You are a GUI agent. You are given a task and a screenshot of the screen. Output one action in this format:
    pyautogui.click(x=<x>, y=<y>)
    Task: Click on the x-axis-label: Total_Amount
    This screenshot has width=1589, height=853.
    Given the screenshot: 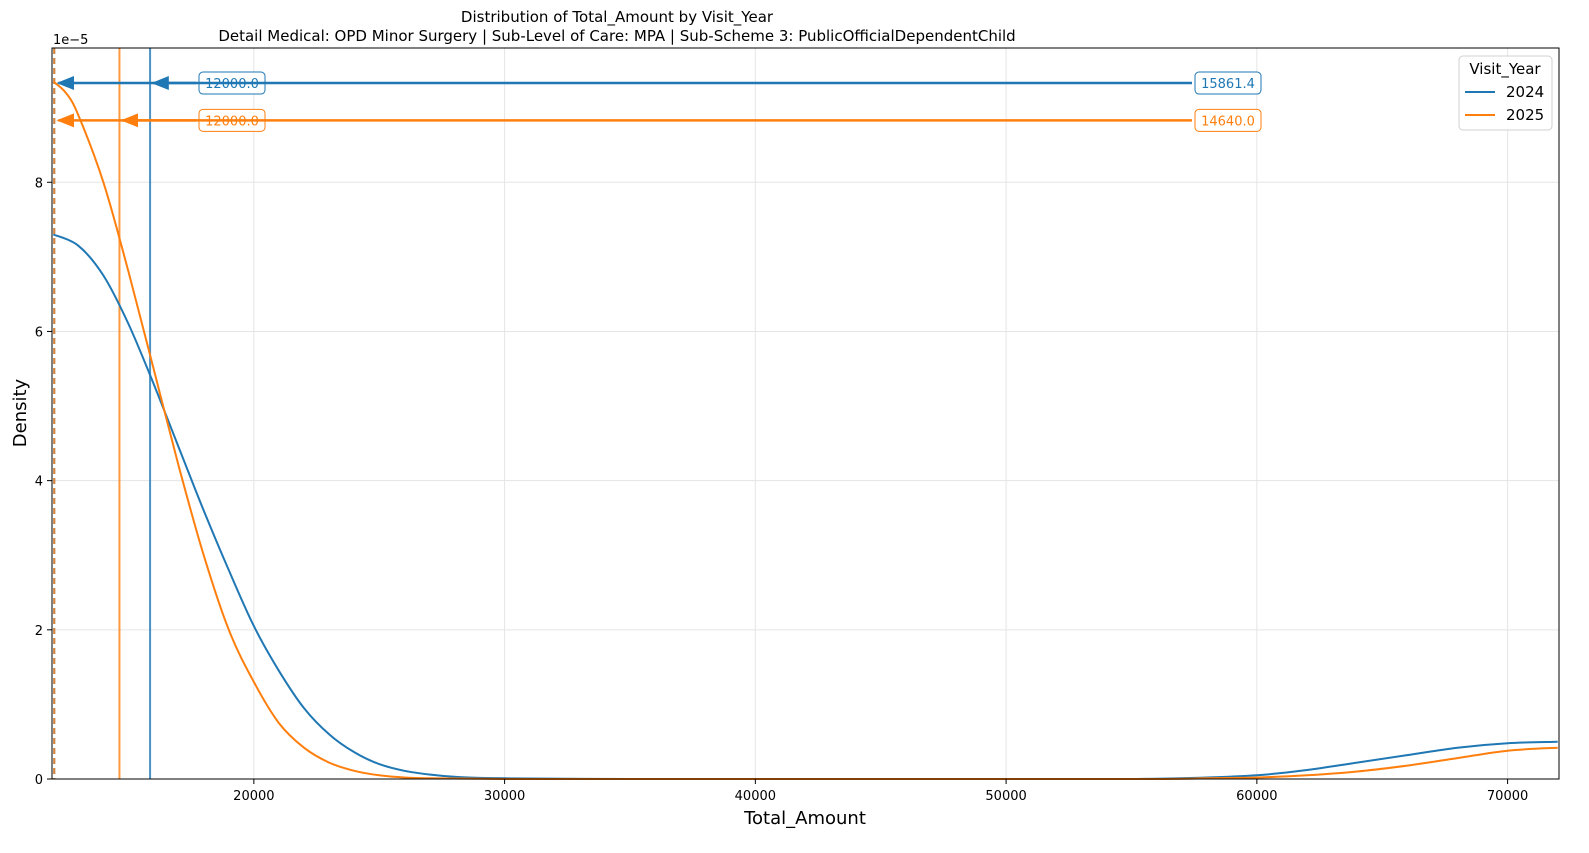 What is the action you would take?
    pyautogui.click(x=804, y=818)
    